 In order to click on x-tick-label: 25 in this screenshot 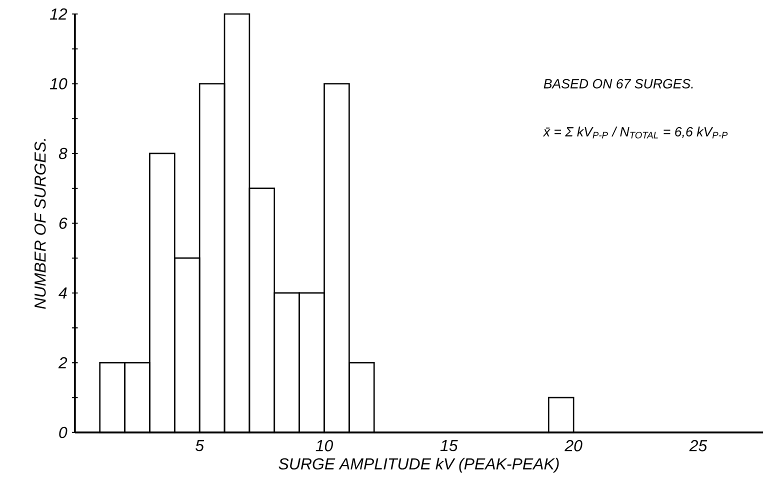, I will do `click(698, 446)`.